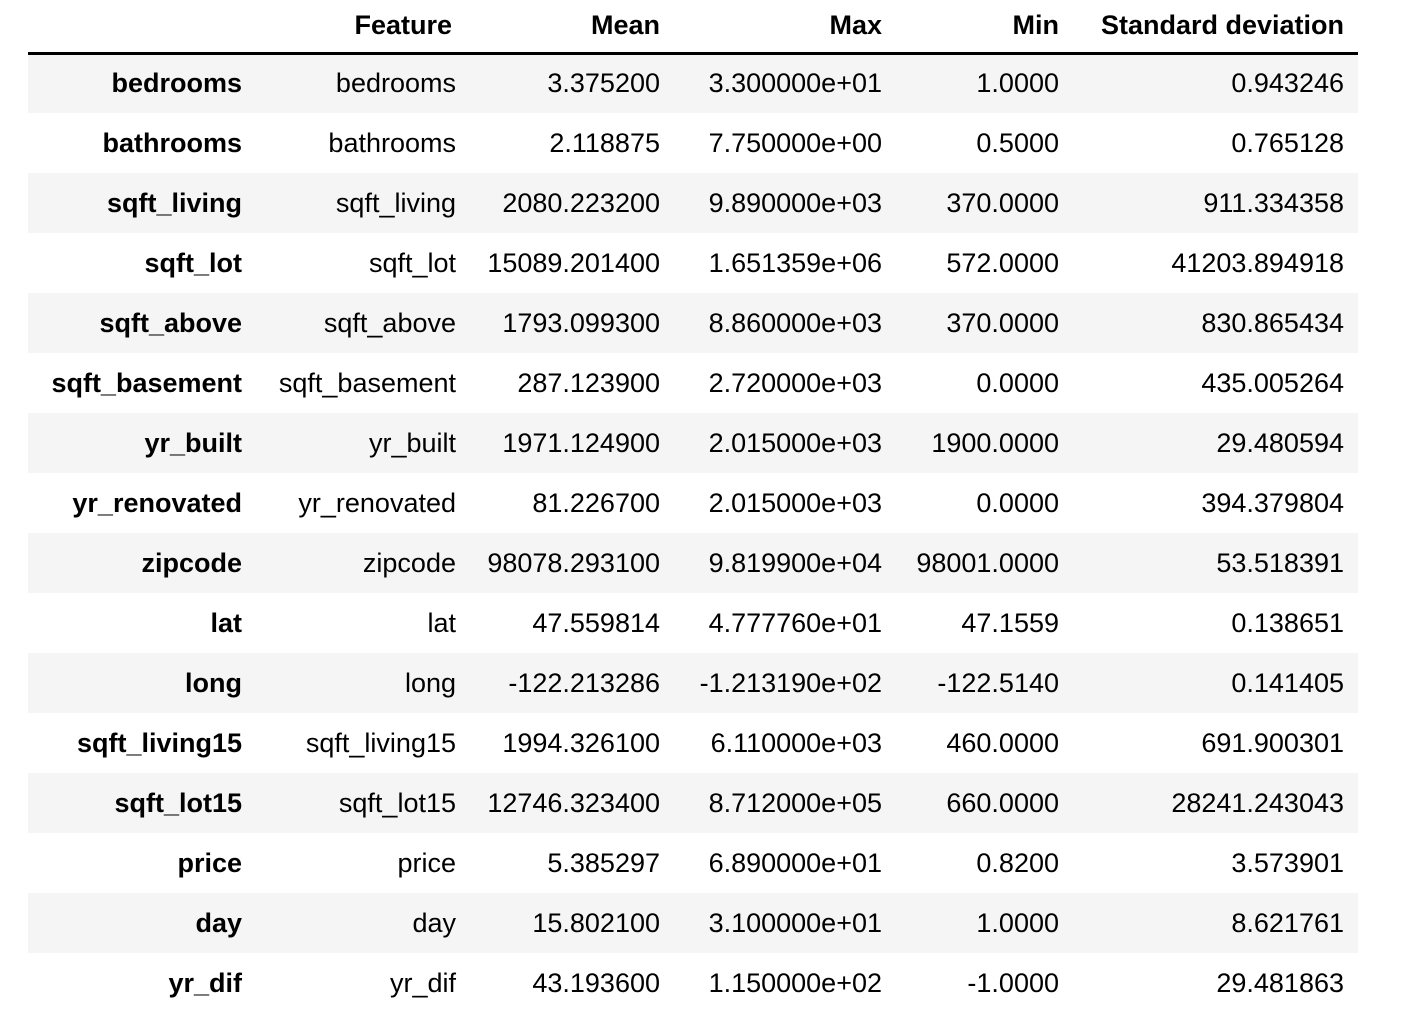 The image size is (1403, 1034). What do you see at coordinates (209, 862) in the screenshot?
I see `row-index-label: price` at bounding box center [209, 862].